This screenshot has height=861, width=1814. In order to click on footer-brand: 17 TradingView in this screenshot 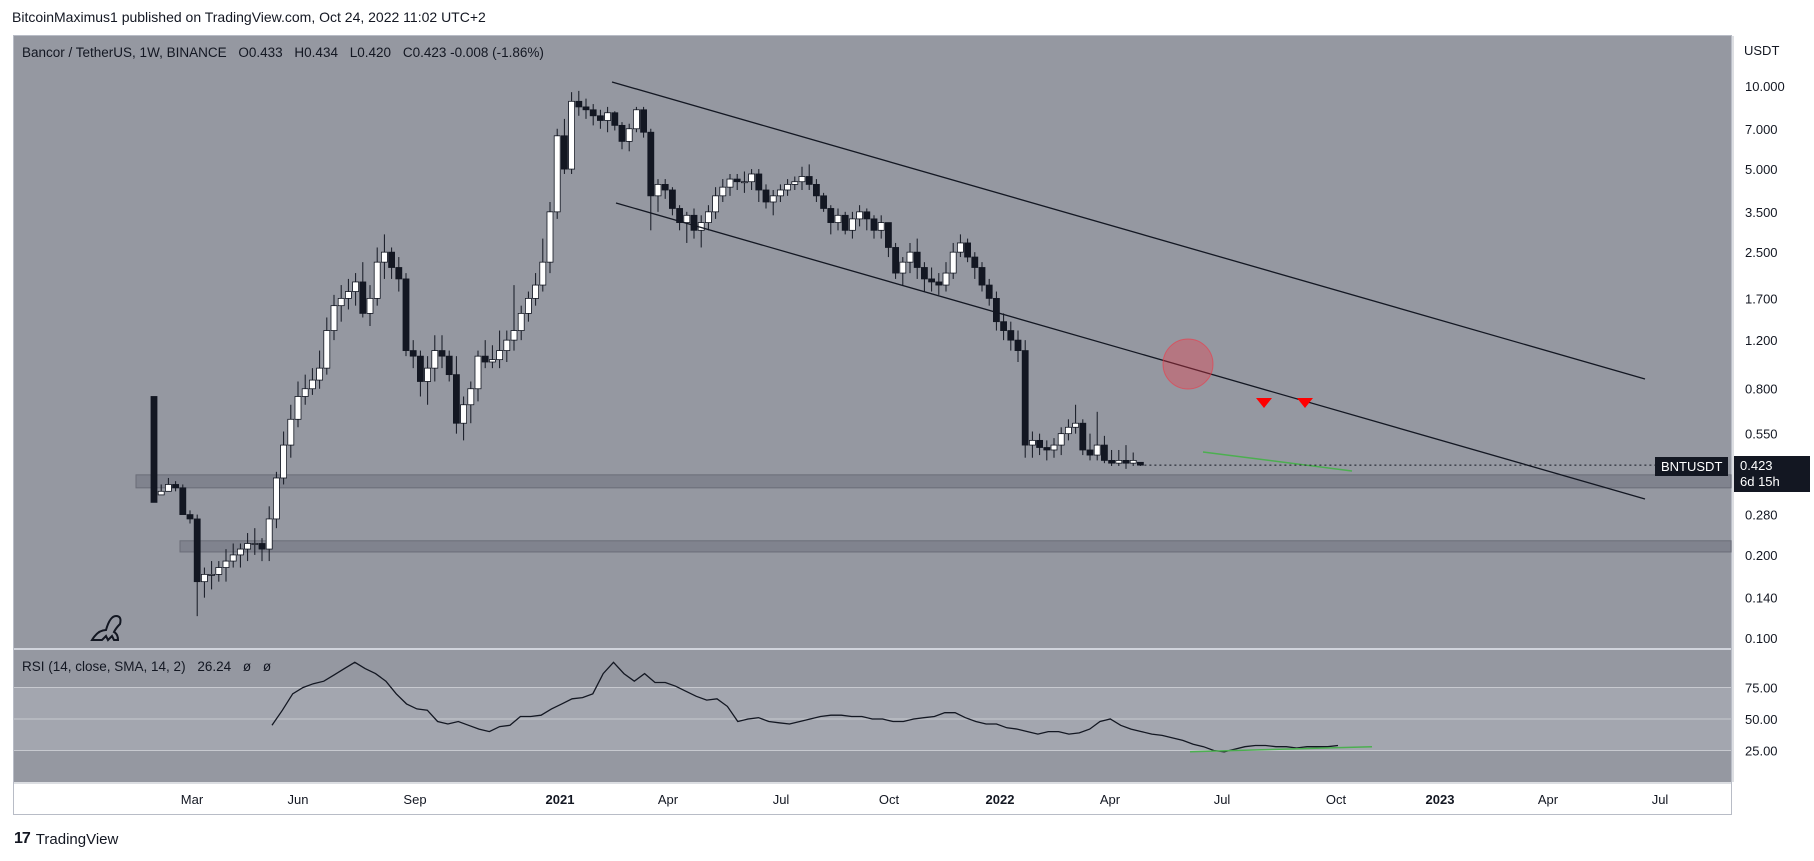, I will do `click(66, 839)`.